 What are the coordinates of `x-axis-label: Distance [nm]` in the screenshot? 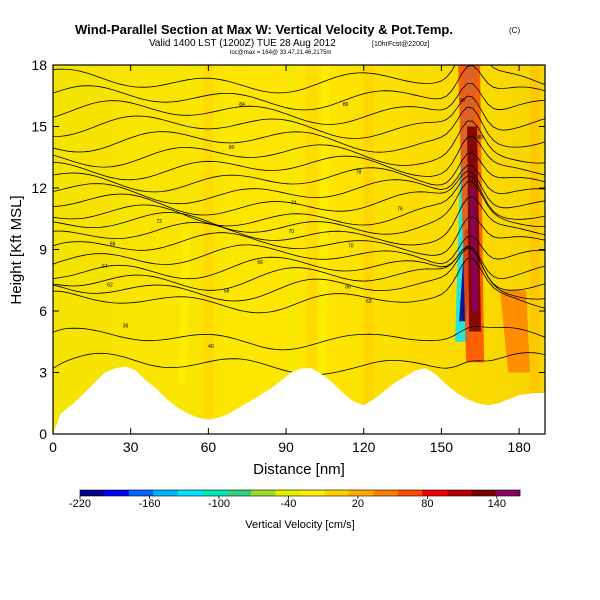 It's located at (299, 469).